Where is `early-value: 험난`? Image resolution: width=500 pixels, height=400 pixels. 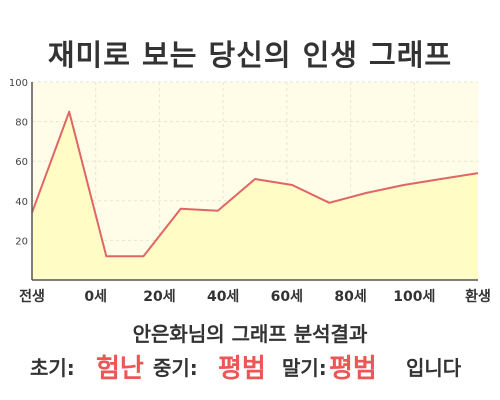
early-value: 험난 is located at coordinates (120, 369).